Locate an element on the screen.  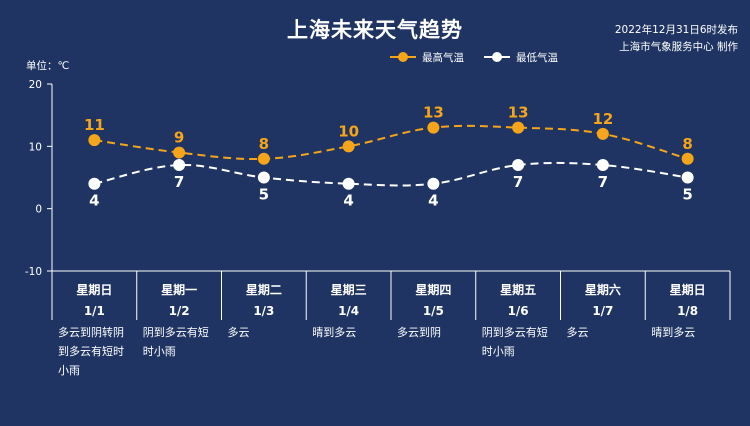
weather-condition: 到多云有短时 is located at coordinates (91, 351).